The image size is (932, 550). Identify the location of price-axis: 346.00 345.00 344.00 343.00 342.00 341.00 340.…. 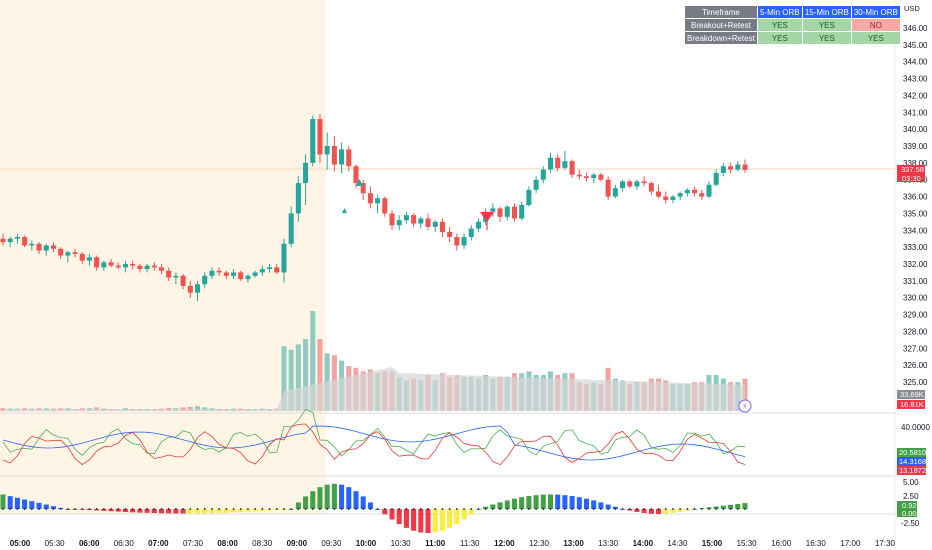
(915, 205).